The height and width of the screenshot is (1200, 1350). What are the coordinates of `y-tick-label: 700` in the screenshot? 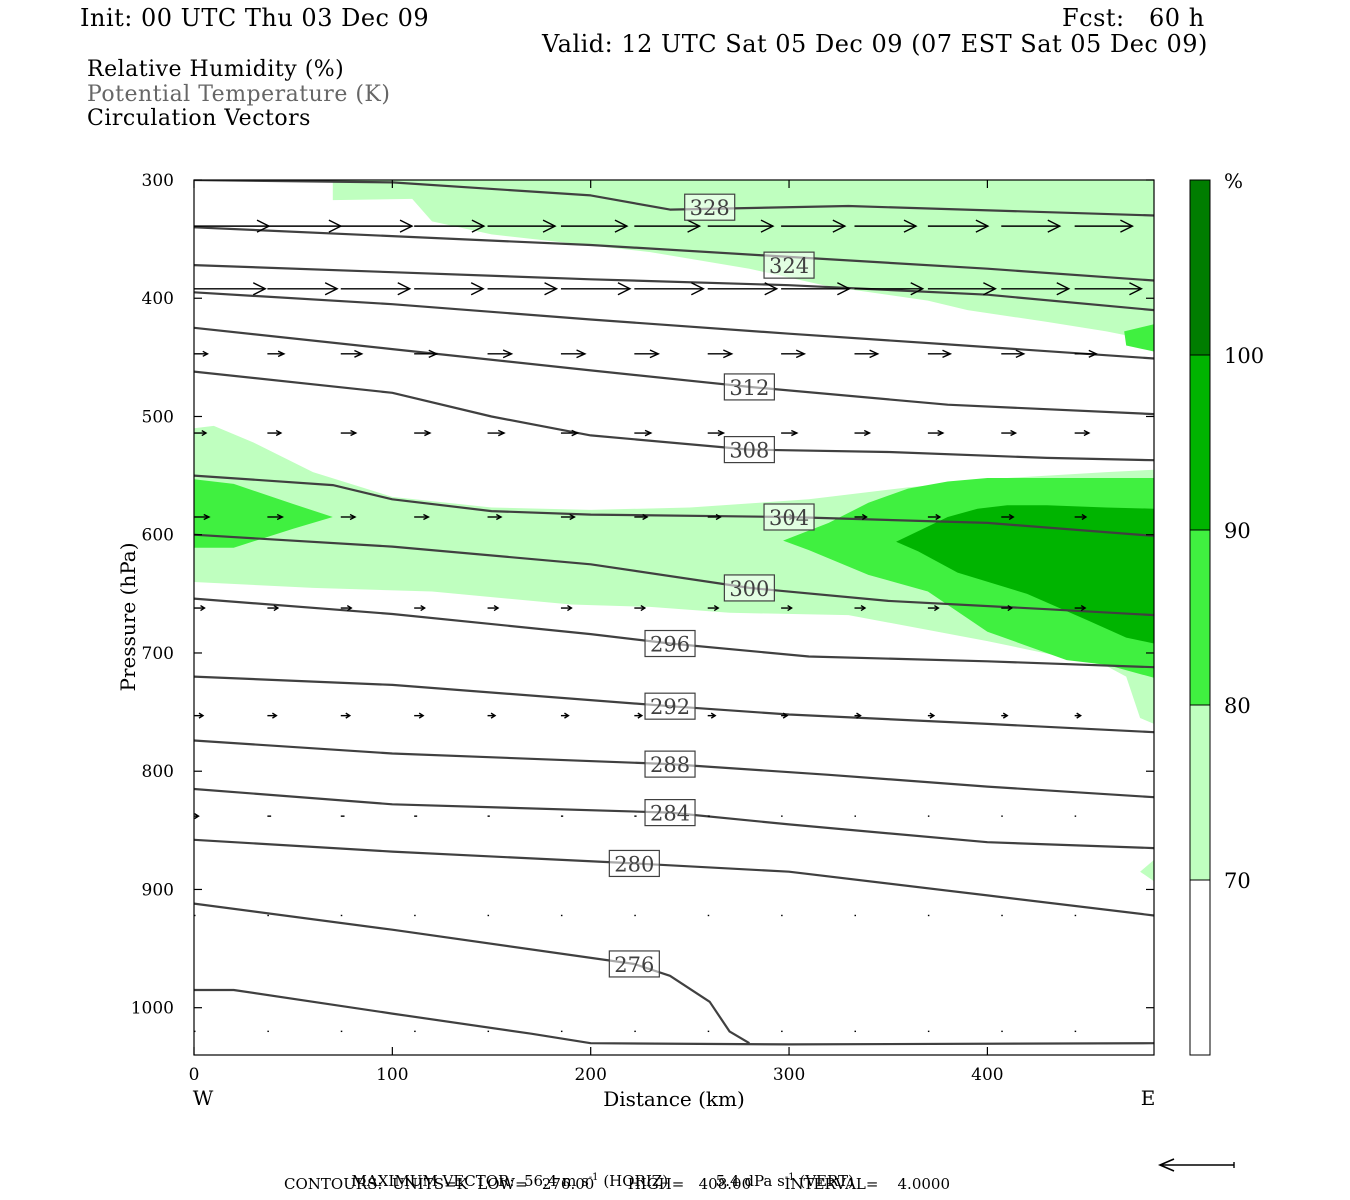 It's located at (158, 654).